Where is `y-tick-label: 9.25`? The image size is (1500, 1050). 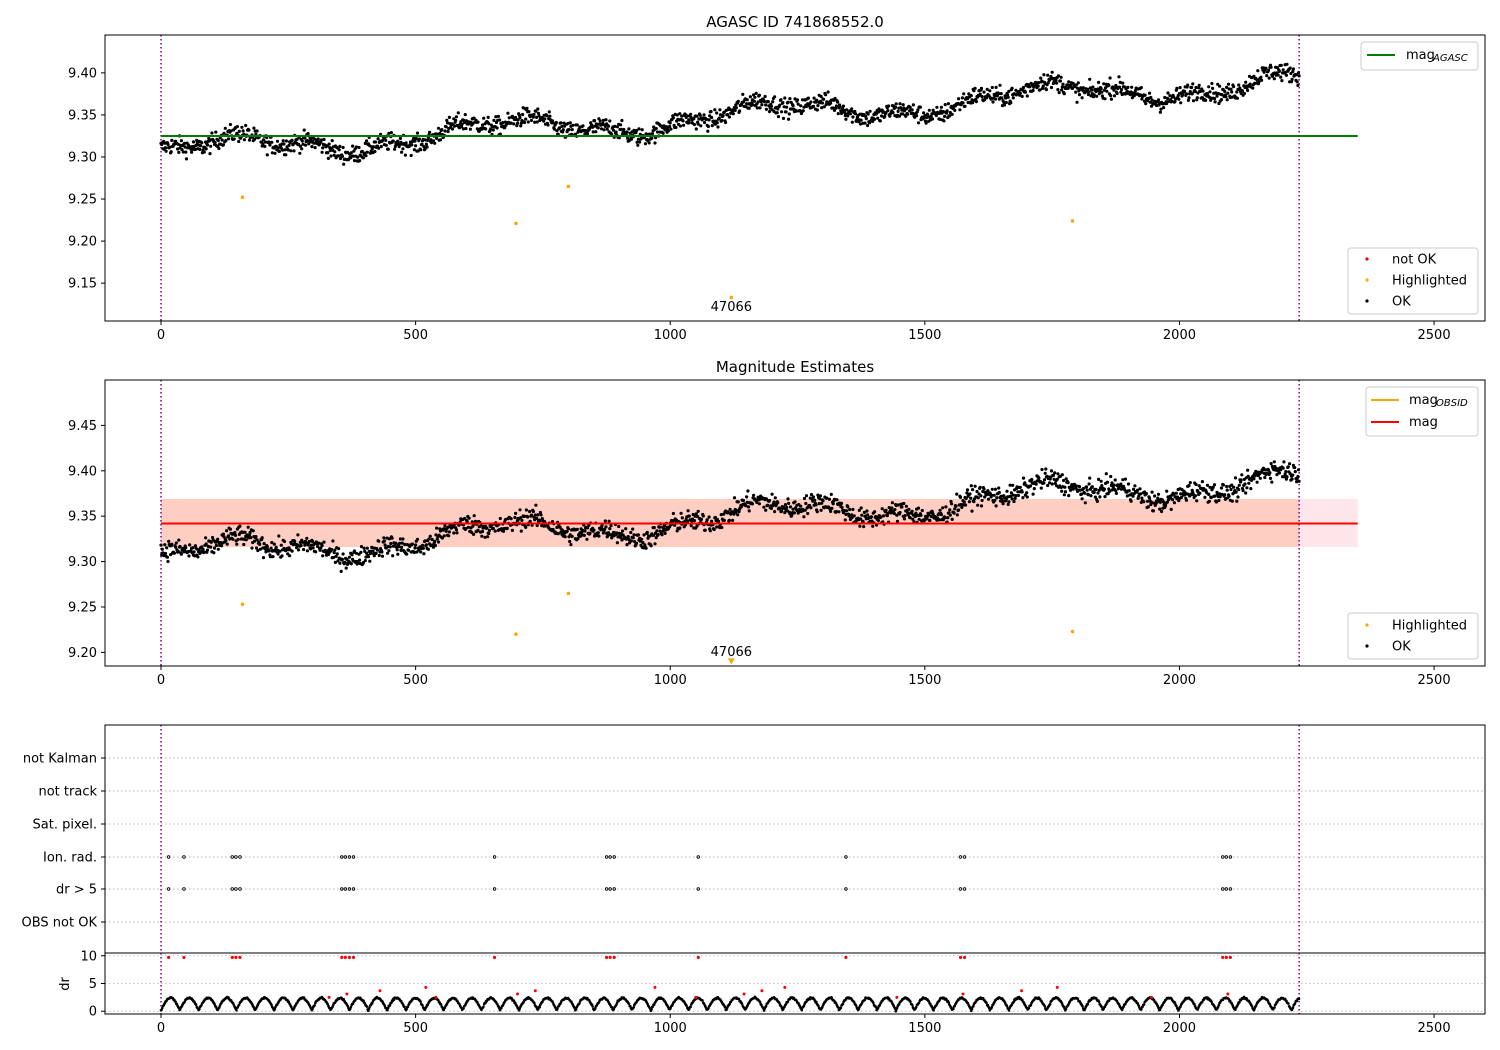
y-tick-label: 9.25 is located at coordinates (82, 200).